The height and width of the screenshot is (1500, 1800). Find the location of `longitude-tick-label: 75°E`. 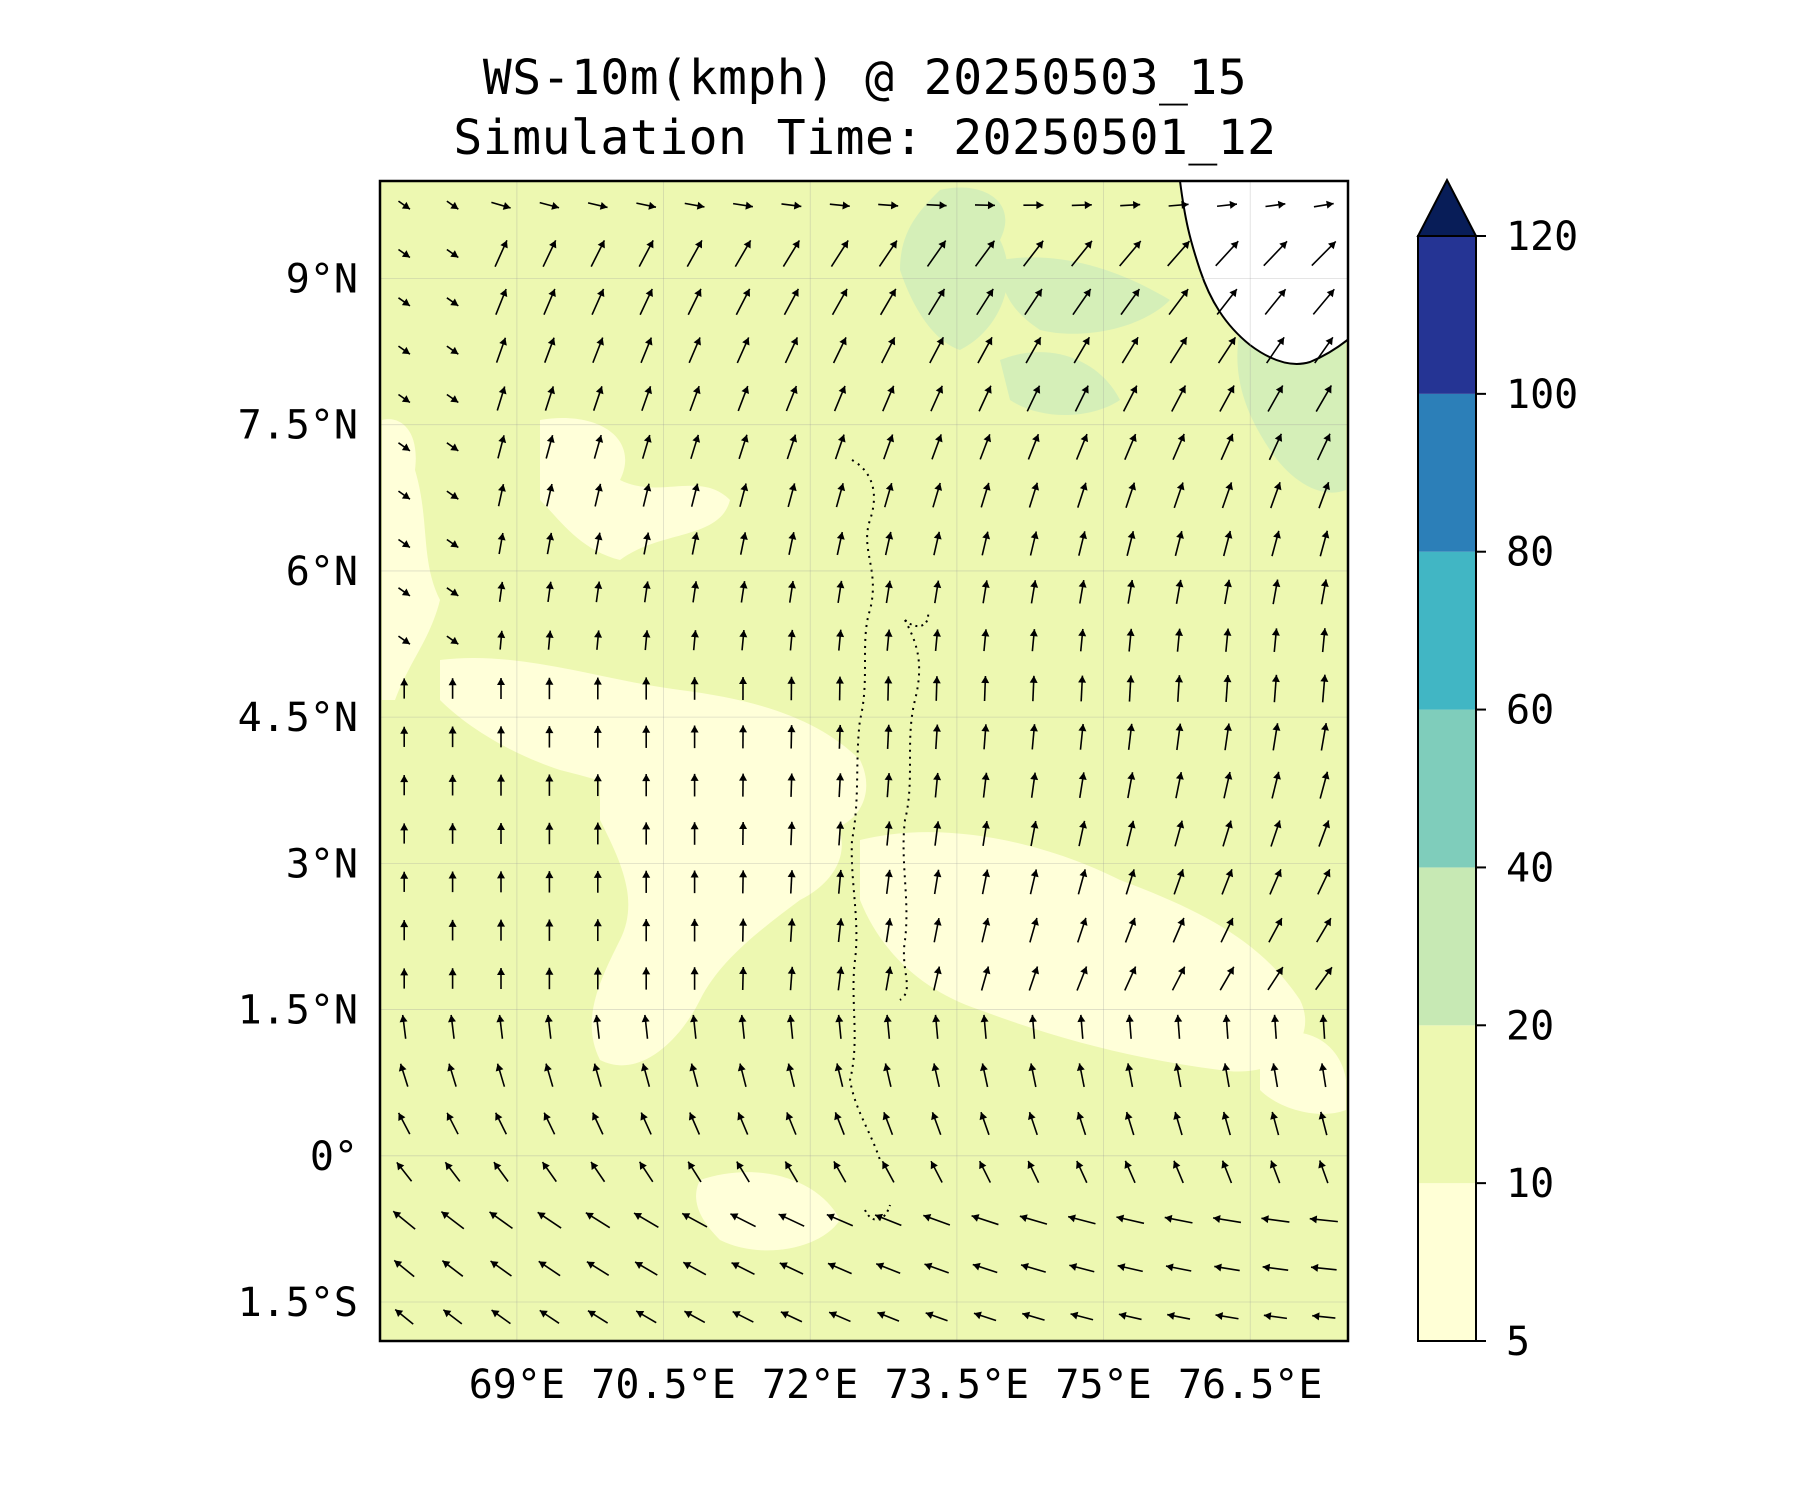

longitude-tick-label: 75°E is located at coordinates (1103, 1385).